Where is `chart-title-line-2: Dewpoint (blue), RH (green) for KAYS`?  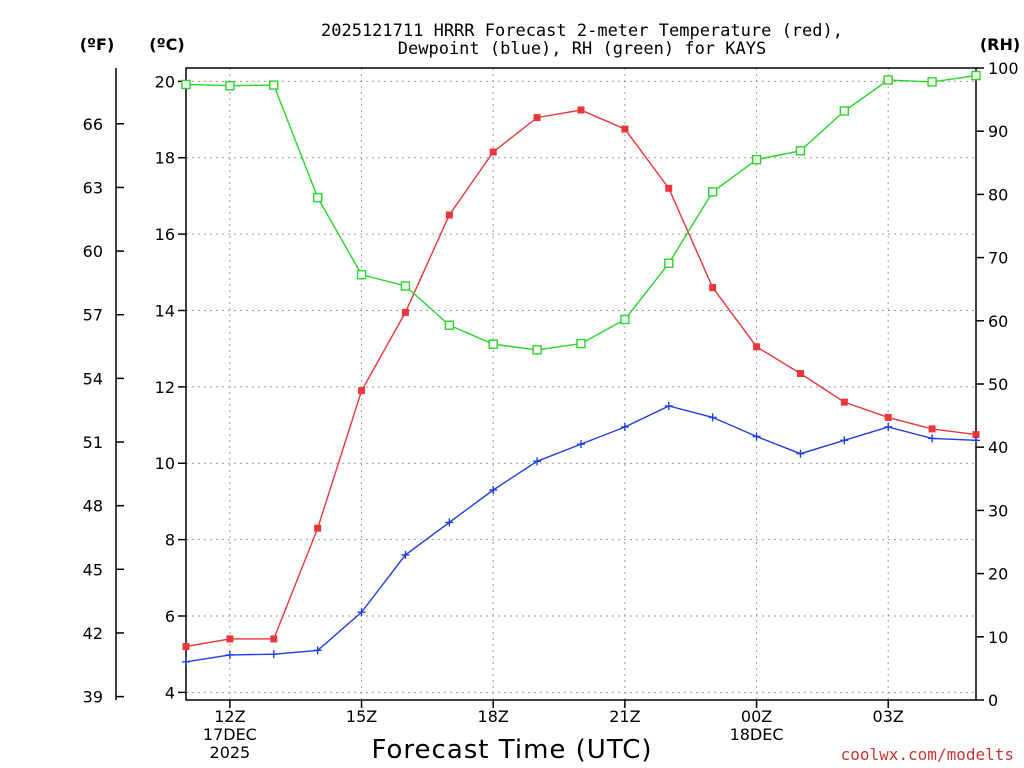
chart-title-line-2: Dewpoint (blue), RH (green) for KAYS is located at coordinates (582, 49).